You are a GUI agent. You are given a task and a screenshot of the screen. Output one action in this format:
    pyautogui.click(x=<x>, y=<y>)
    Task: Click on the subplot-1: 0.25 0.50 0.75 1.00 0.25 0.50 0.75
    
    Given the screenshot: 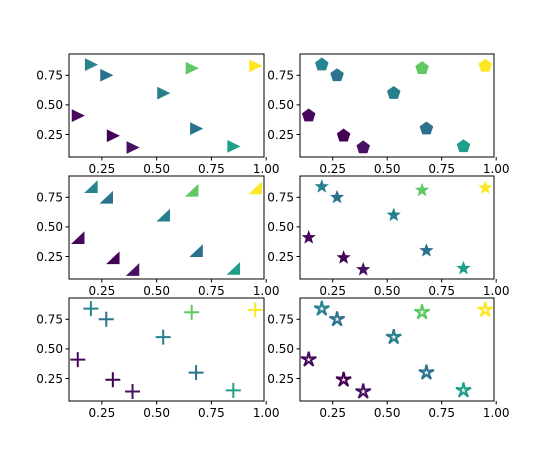 What is the action you would take?
    pyautogui.click(x=158, y=114)
    